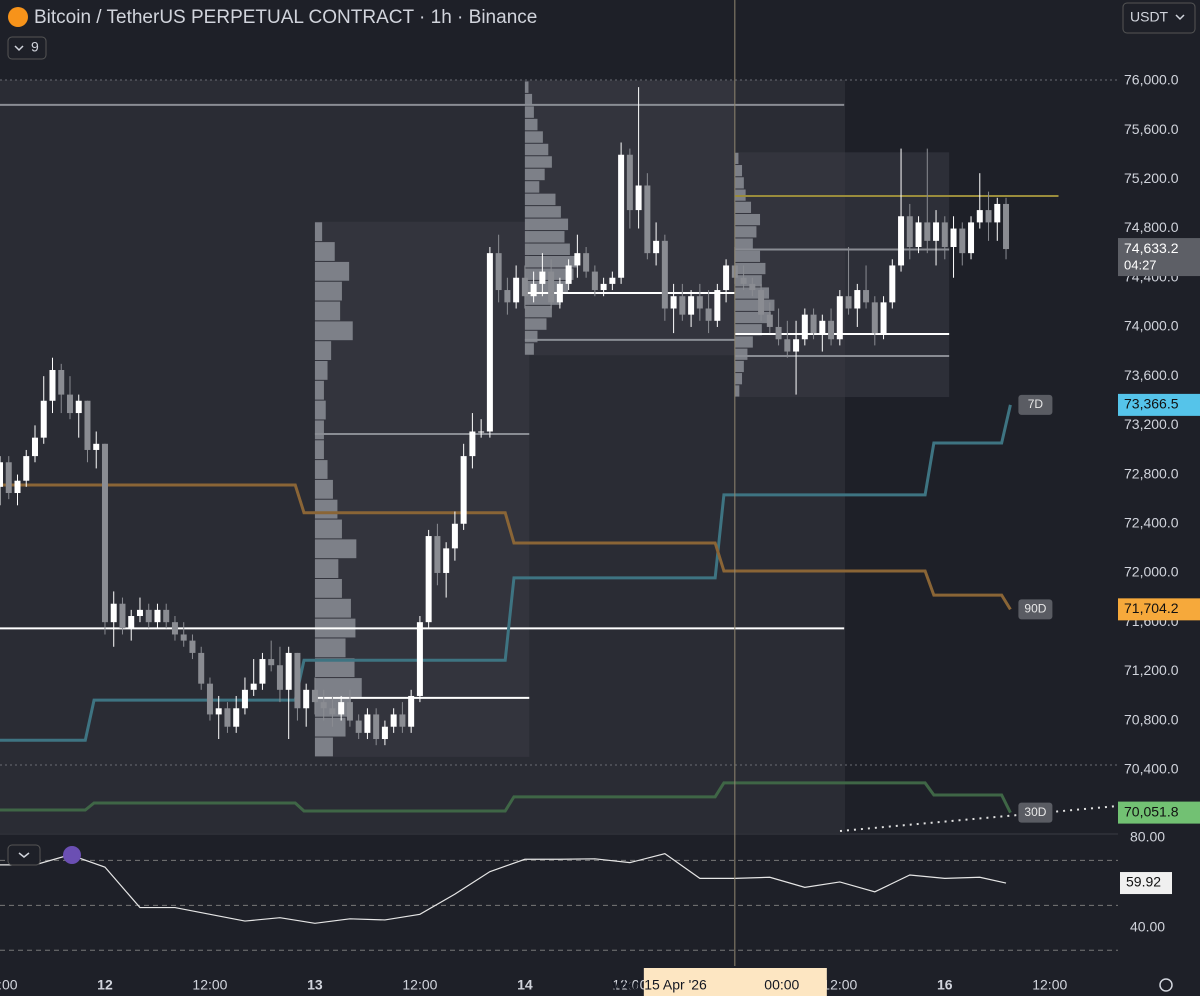  What do you see at coordinates (1151, 80) in the screenshot?
I see `y-tick-label: 76,000.0` at bounding box center [1151, 80].